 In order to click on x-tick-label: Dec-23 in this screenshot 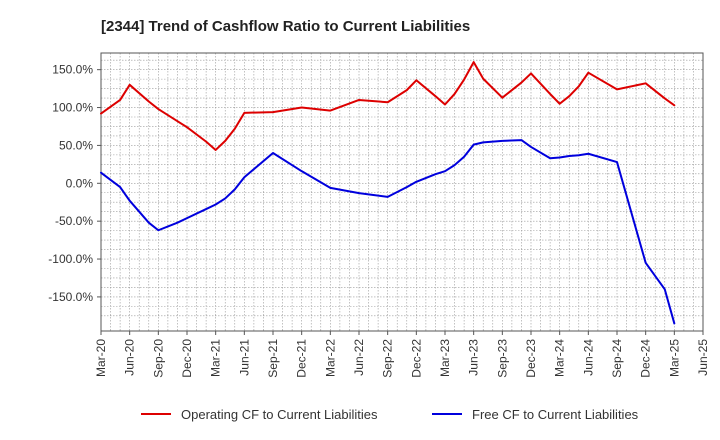, I will do `click(531, 358)`.